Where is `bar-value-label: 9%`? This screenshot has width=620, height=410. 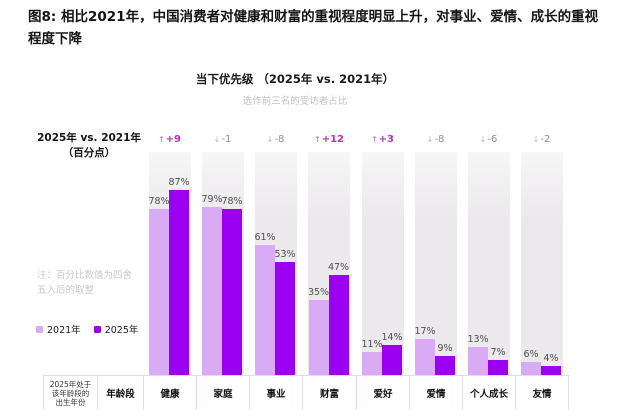
bar-value-label: 9% is located at coordinates (445, 348).